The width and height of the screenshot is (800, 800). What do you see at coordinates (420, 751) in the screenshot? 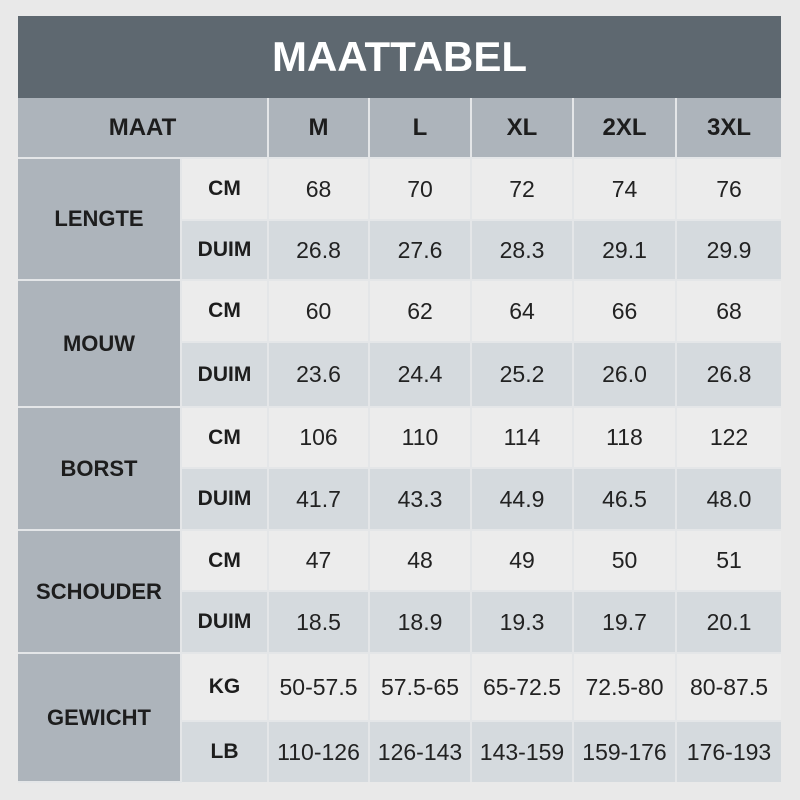
I see `value-cell: 126-143` at bounding box center [420, 751].